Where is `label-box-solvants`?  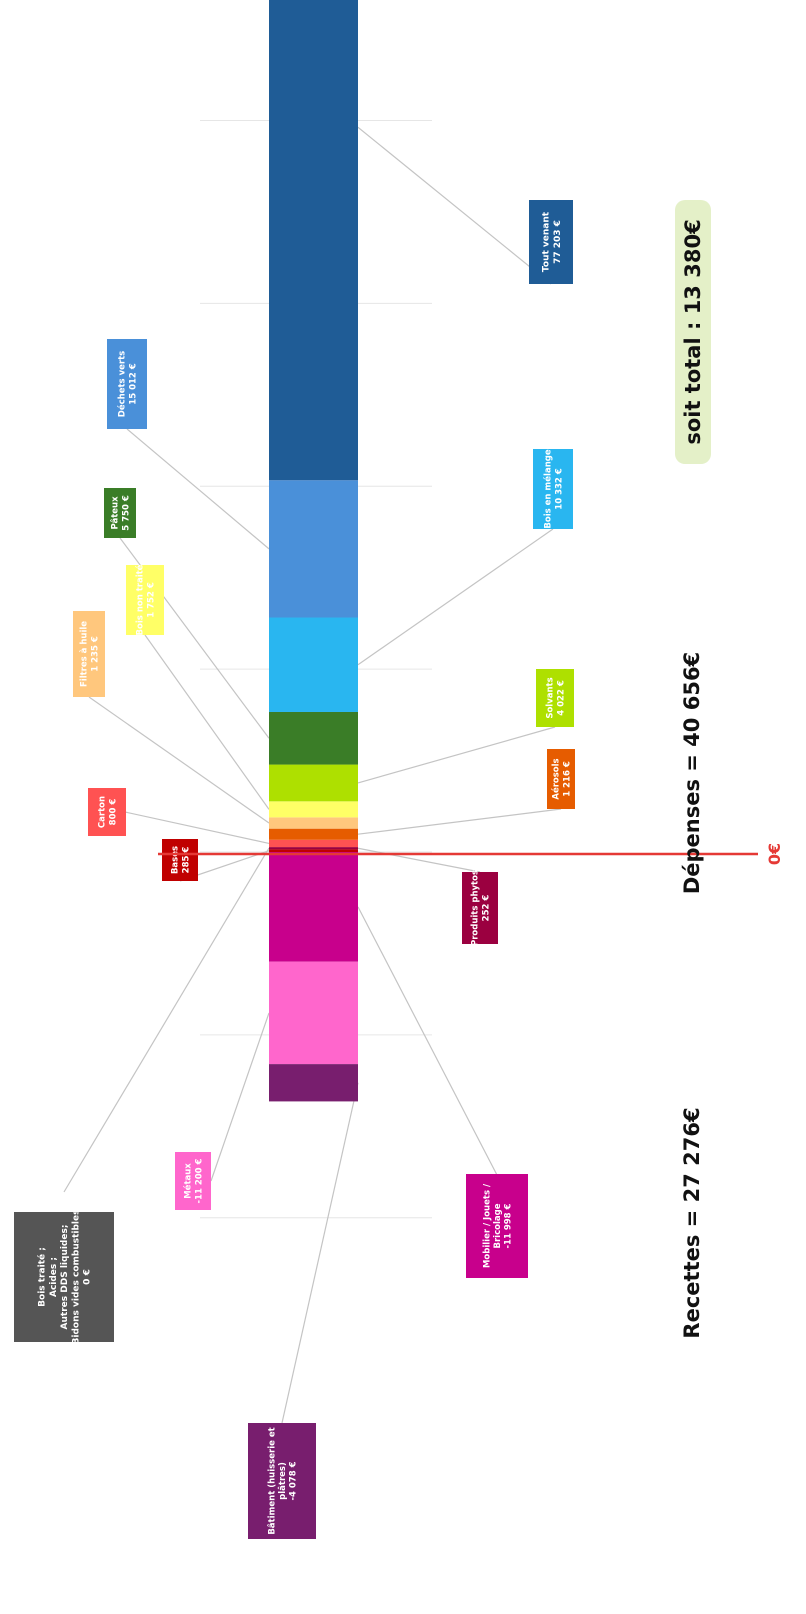
label-box-solvants is located at coordinates (555, 698).